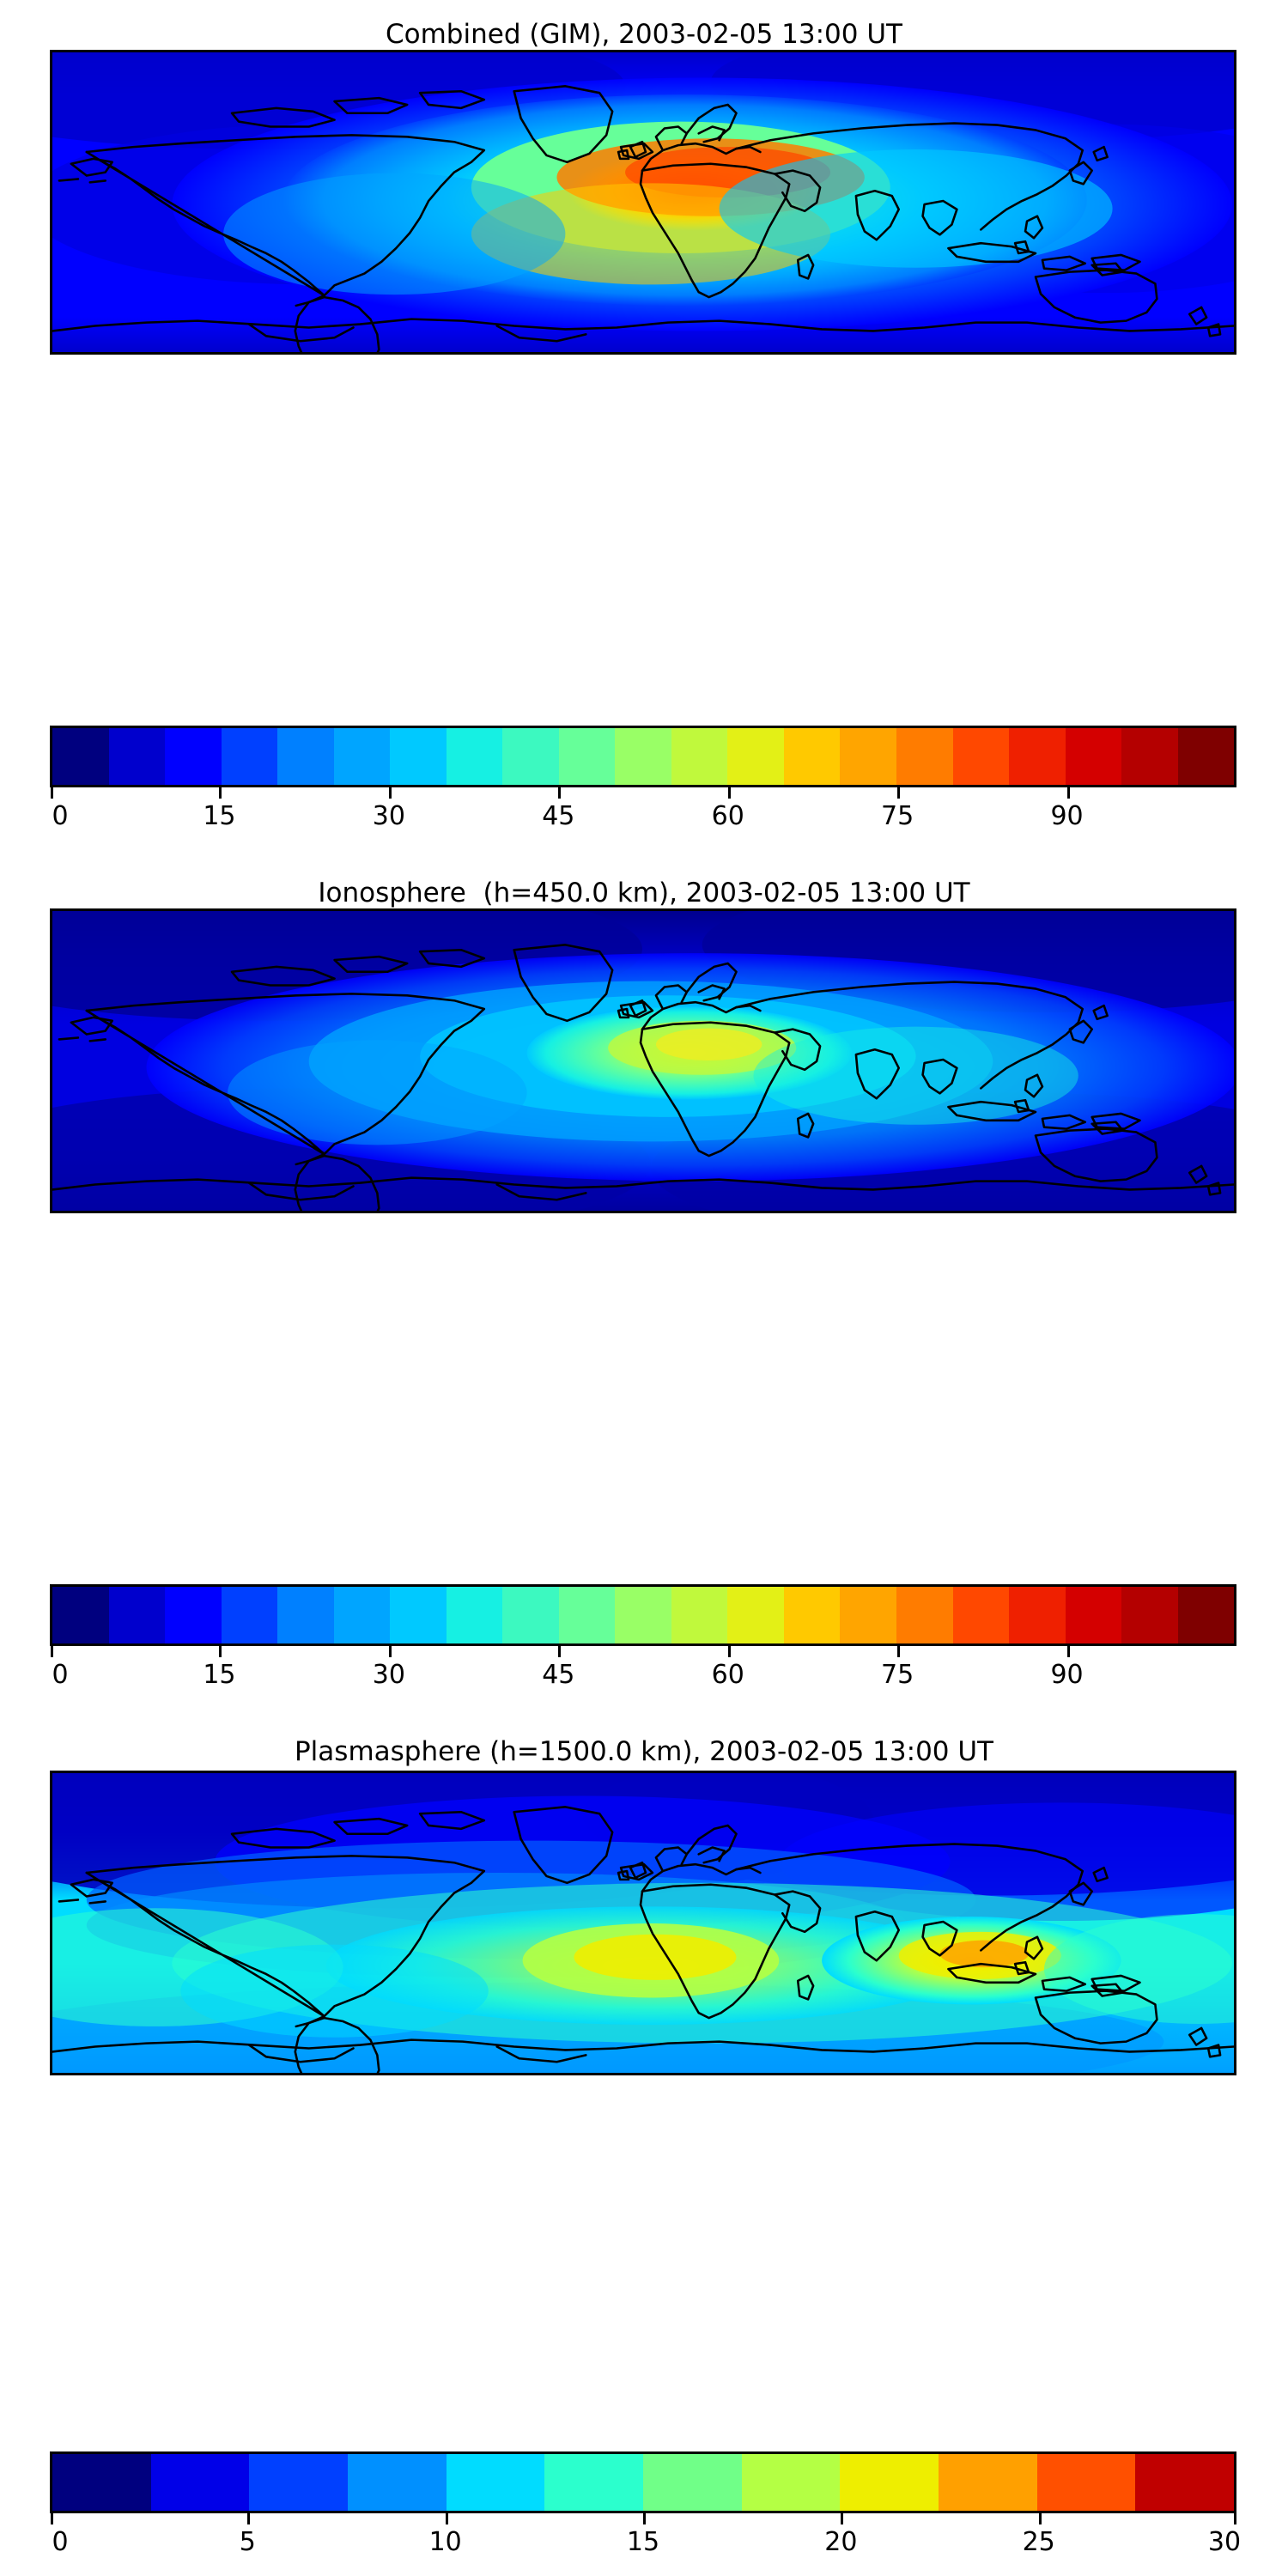 This screenshot has width=1288, height=2576. Describe the element at coordinates (841, 2542) in the screenshot. I see `colorbar-tick-label: 20` at that location.